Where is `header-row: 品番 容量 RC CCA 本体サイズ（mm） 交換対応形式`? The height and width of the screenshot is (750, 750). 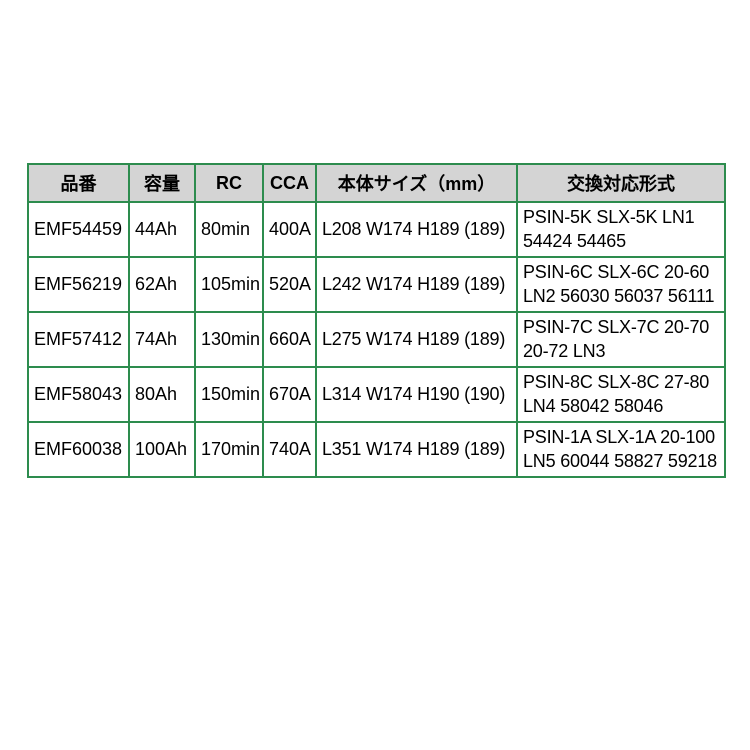 header-row: 品番 容量 RC CCA 本体サイズ（mm） 交換対応形式 is located at coordinates (376, 183).